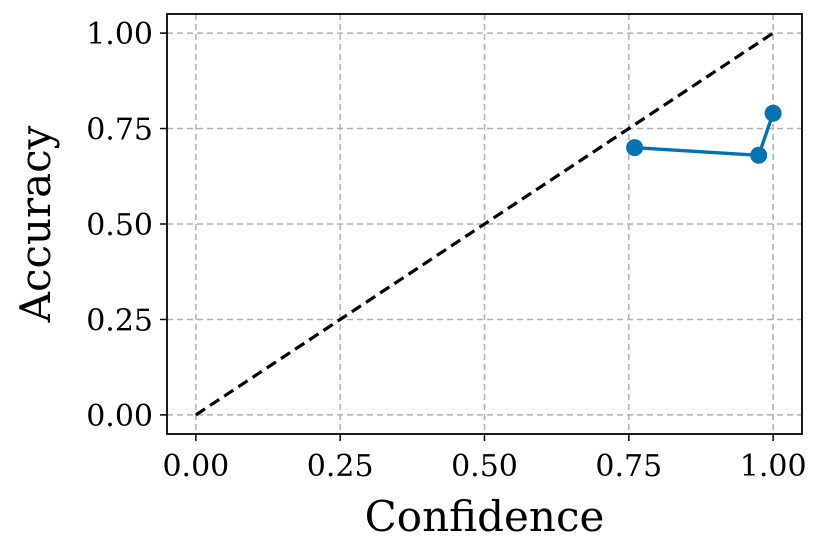 The width and height of the screenshot is (830, 554). Describe the element at coordinates (340, 466) in the screenshot. I see `x-tick-label: 0.25` at that location.